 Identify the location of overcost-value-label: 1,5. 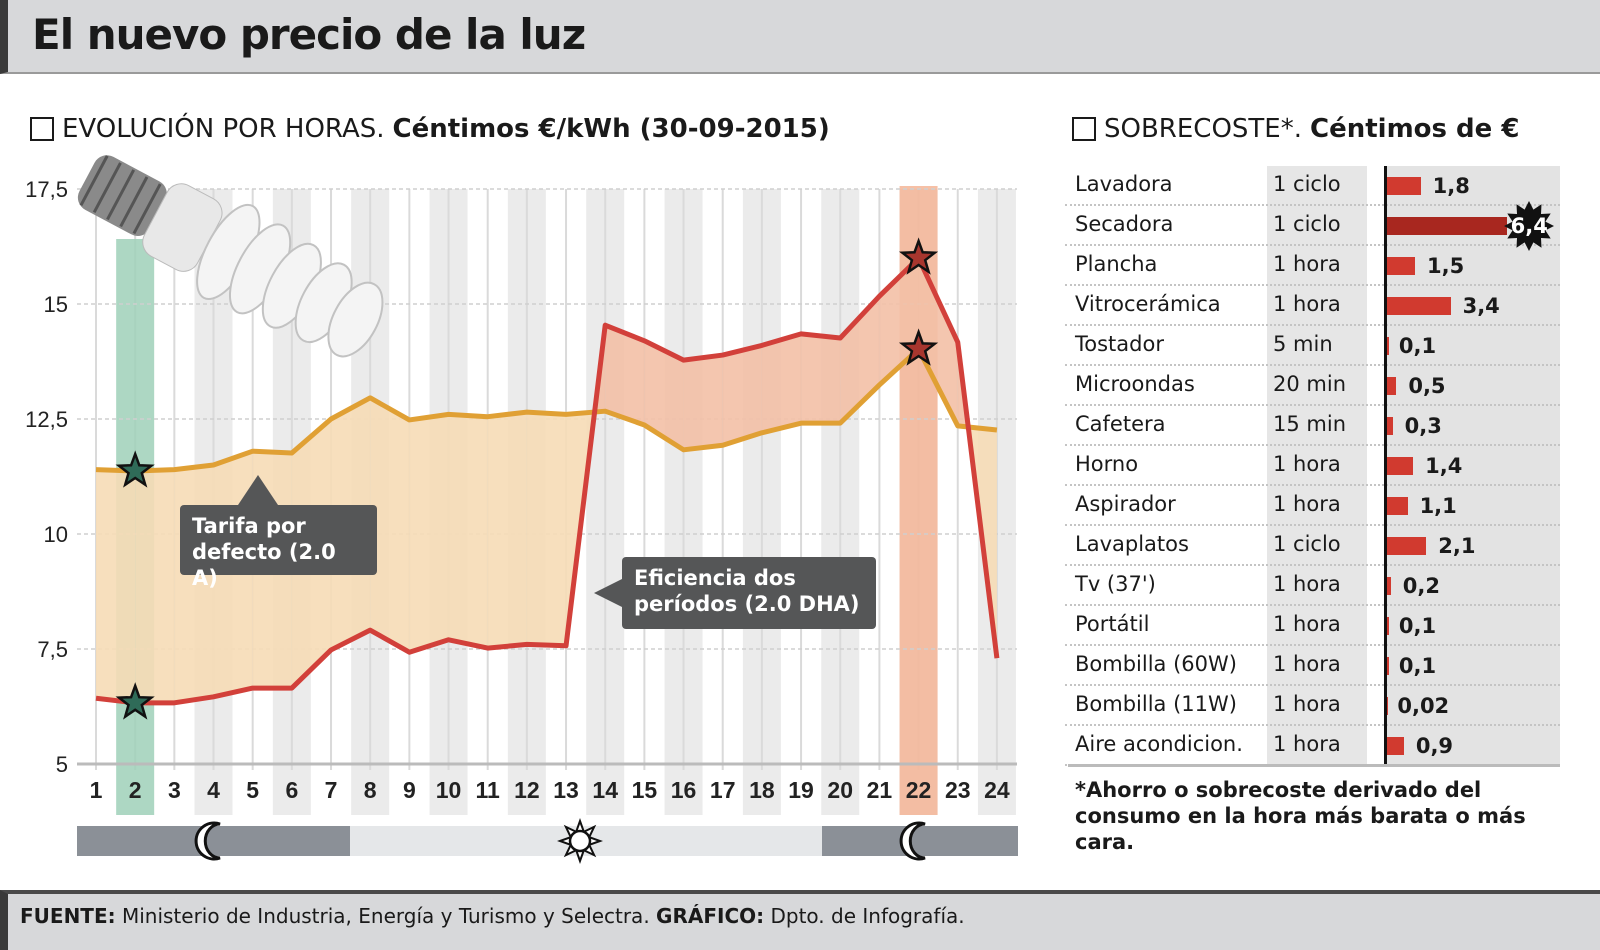
(1446, 266).